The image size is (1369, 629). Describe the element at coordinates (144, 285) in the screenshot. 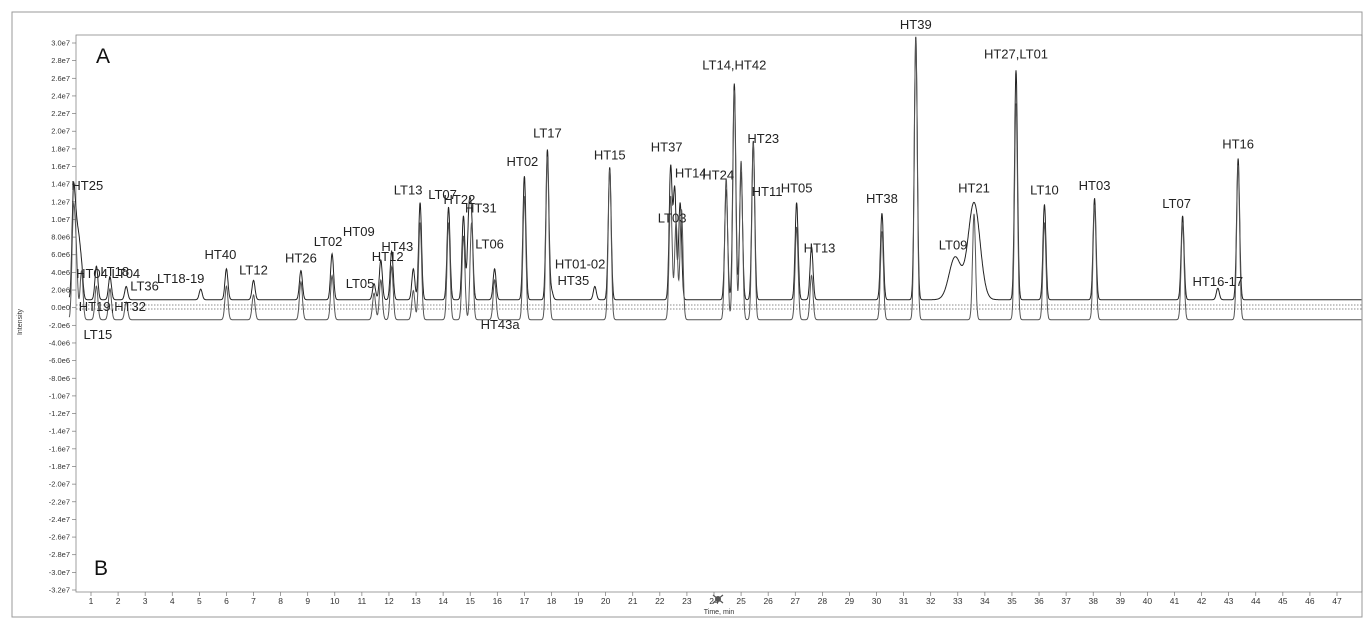

I see `peak-label: LT36` at that location.